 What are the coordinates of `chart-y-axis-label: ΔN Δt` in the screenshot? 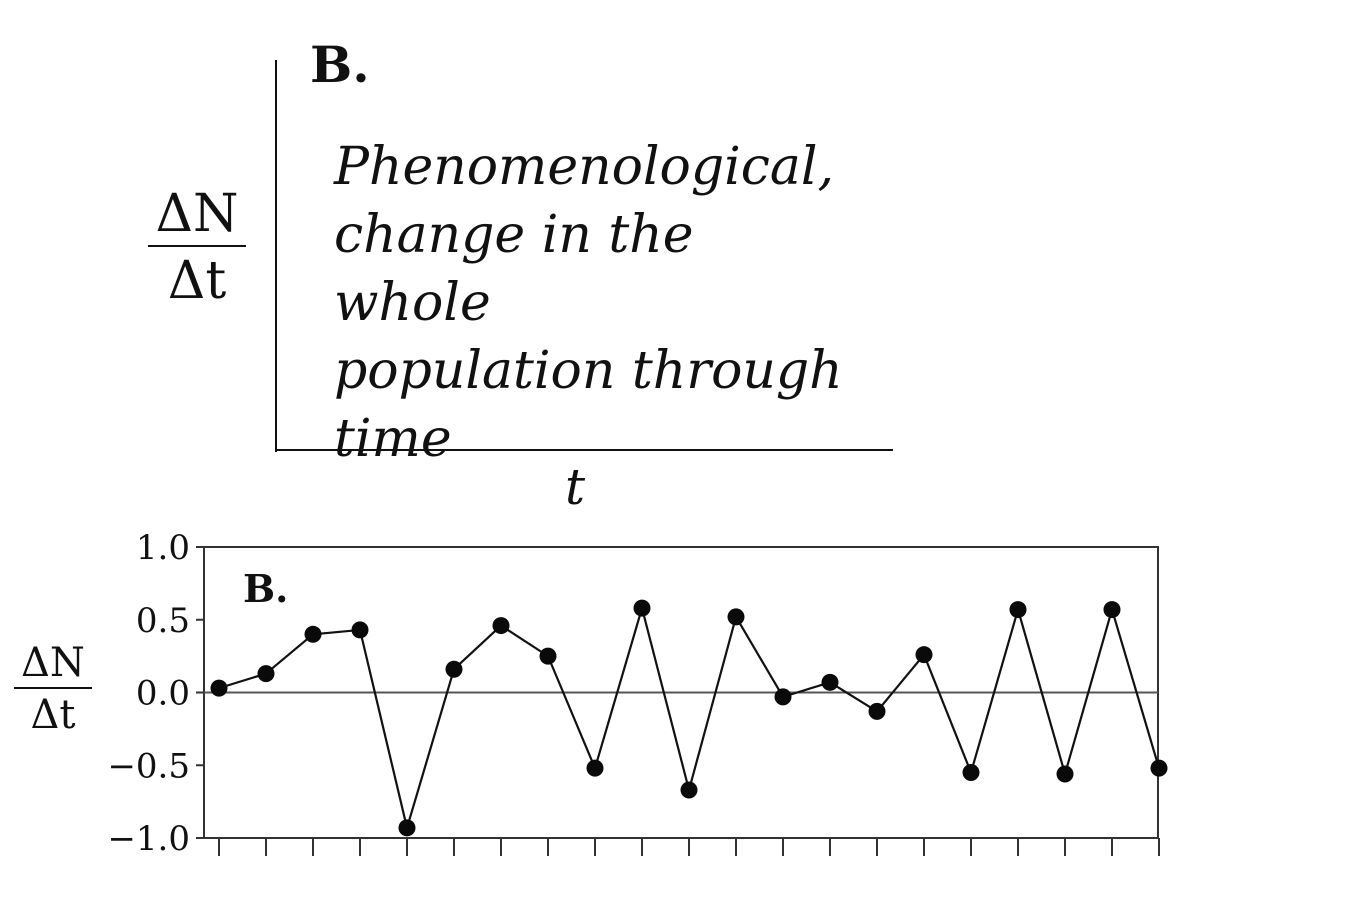 It's located at (53, 689).